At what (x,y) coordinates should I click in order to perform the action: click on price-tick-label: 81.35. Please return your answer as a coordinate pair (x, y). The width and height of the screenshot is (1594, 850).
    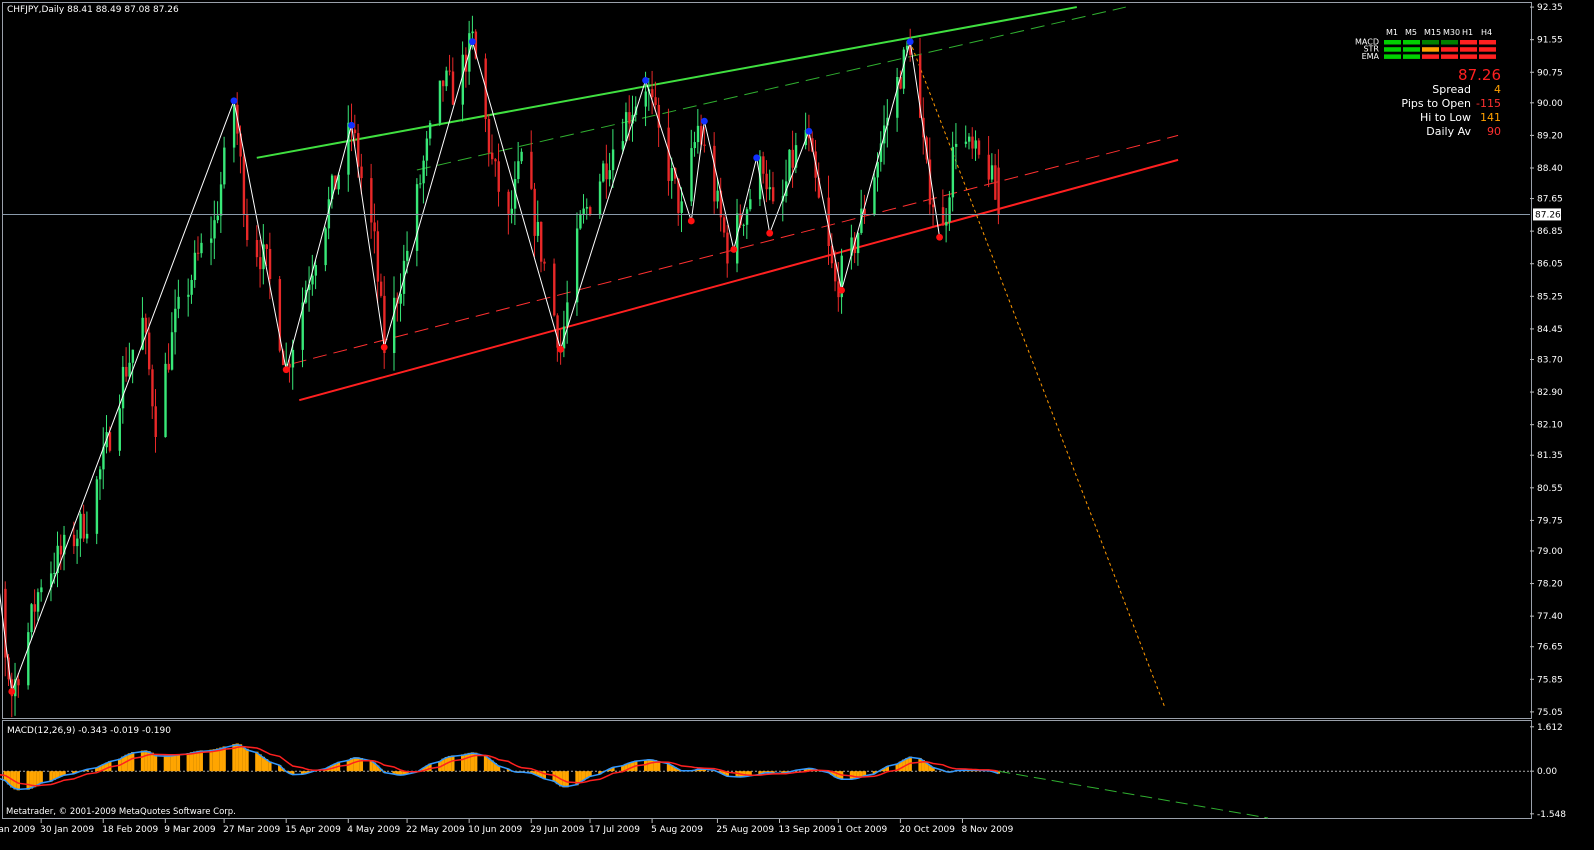
    Looking at the image, I should click on (1550, 456).